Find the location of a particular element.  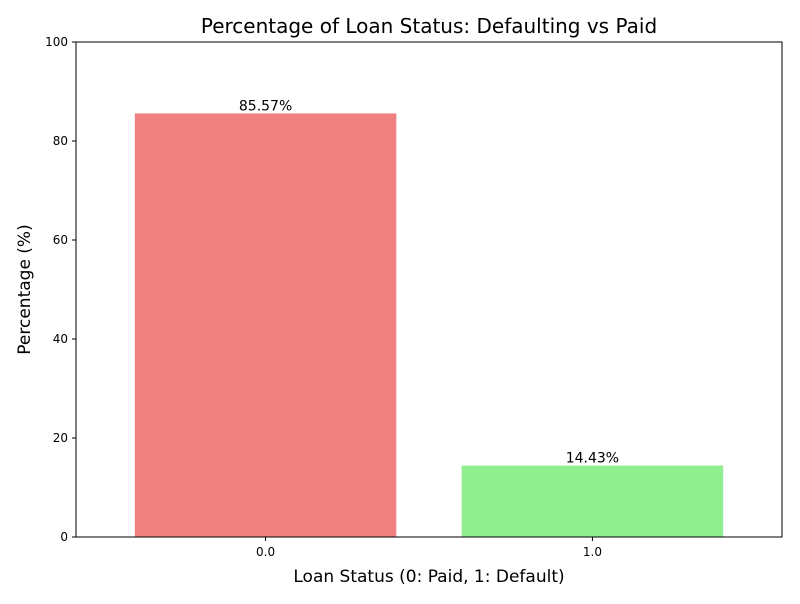

y-tick-label-2: 40 is located at coordinates (60, 339).